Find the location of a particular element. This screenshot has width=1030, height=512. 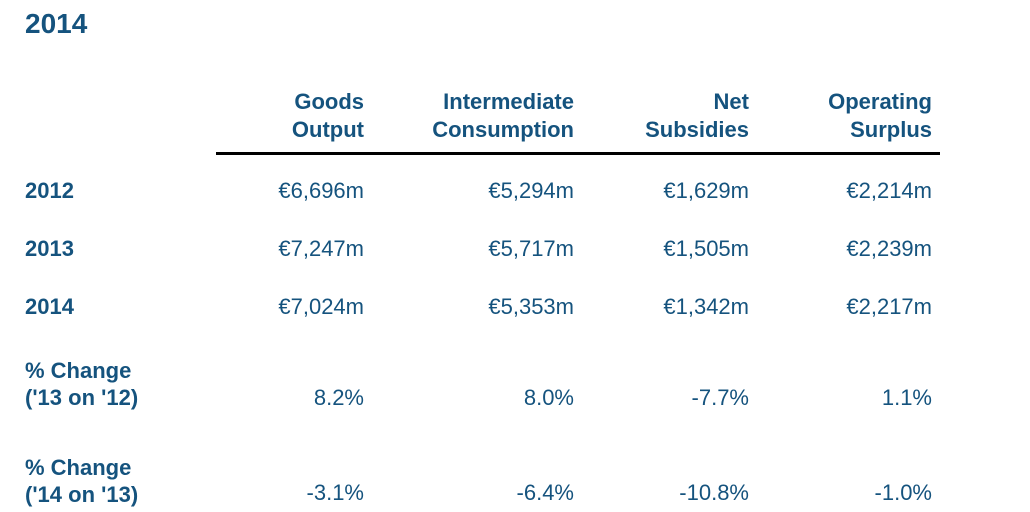

row-label: 2012 is located at coordinates (120, 184).